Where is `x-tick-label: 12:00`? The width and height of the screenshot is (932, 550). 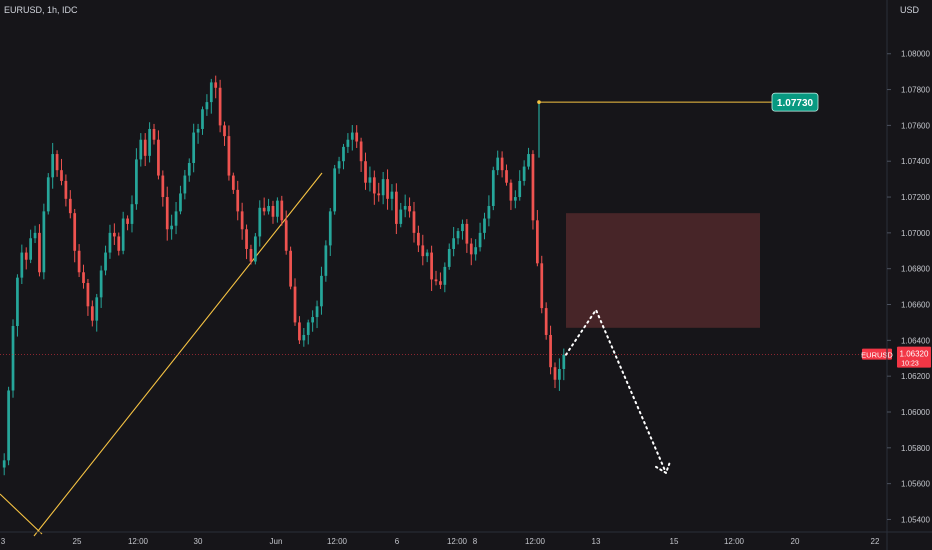
x-tick-label: 12:00 is located at coordinates (337, 541).